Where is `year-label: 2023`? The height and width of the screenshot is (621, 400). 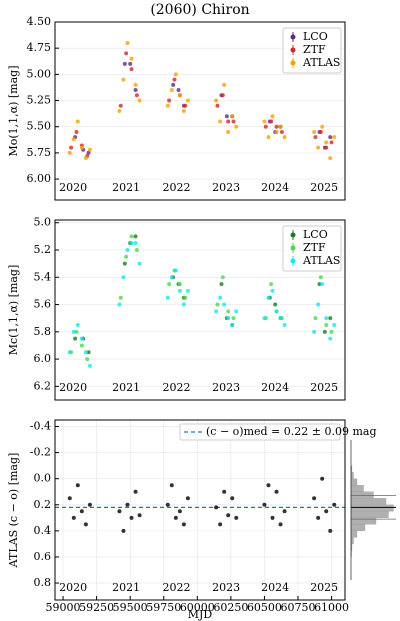 year-label: 2023 is located at coordinates (226, 187).